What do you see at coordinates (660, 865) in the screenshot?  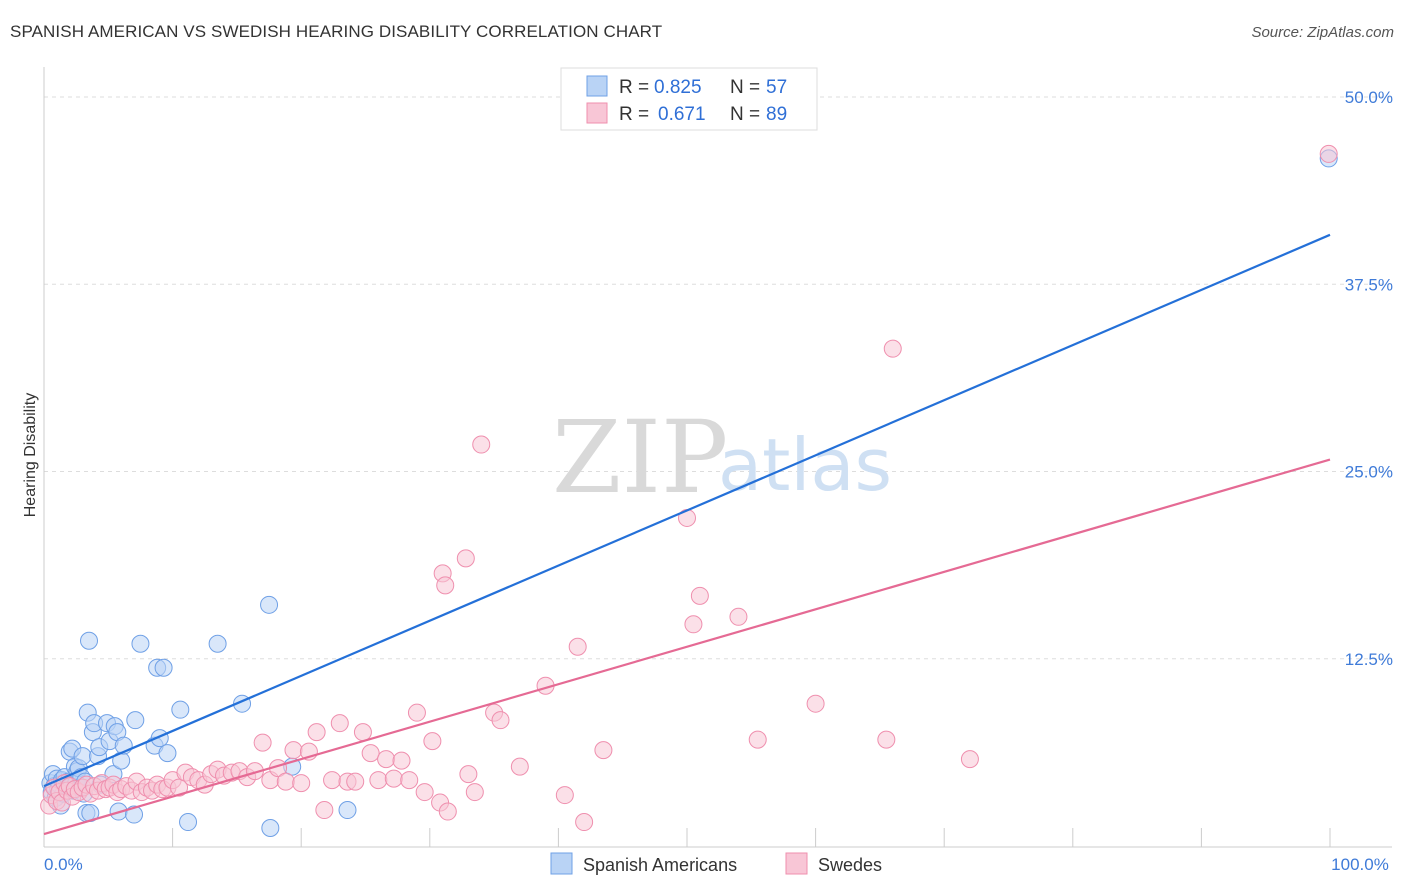 I see `bottom-legend-spanish-americans: Spanish Americans` at bounding box center [660, 865].